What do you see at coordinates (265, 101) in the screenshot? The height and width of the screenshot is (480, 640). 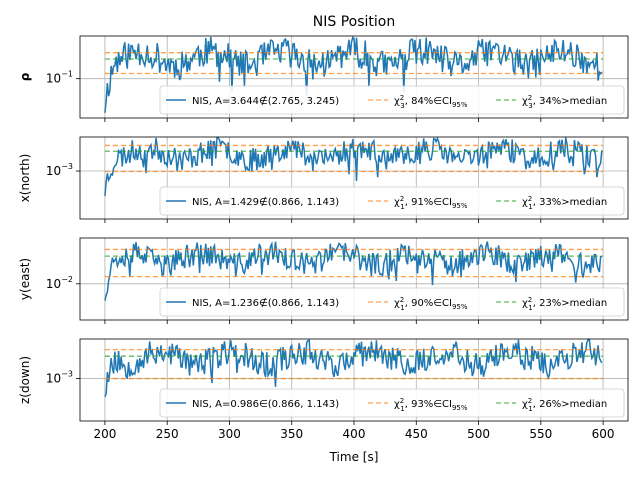 I see `legend-label-nis: NIS, A=3.644∉(2.765, 3.245)` at bounding box center [265, 101].